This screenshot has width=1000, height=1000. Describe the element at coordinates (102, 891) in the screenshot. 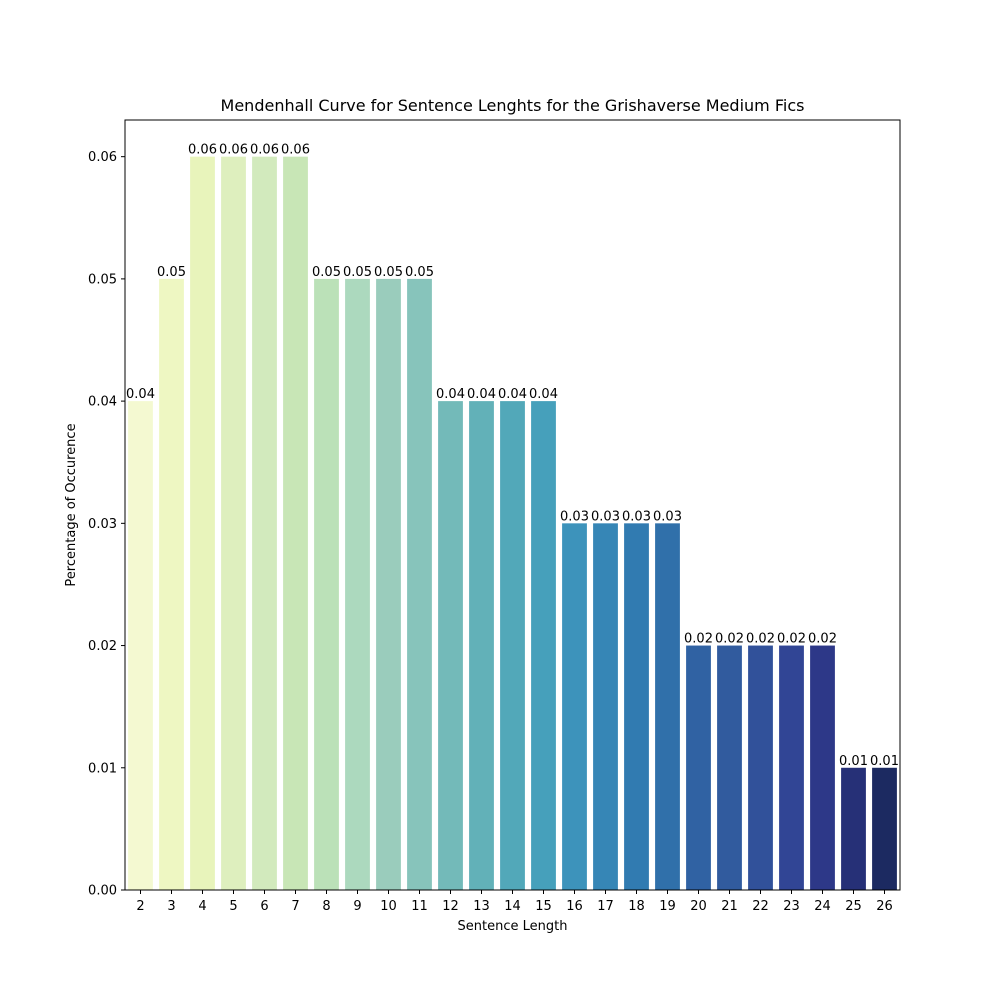

I see `y-tick-label-0: 0.00` at that location.